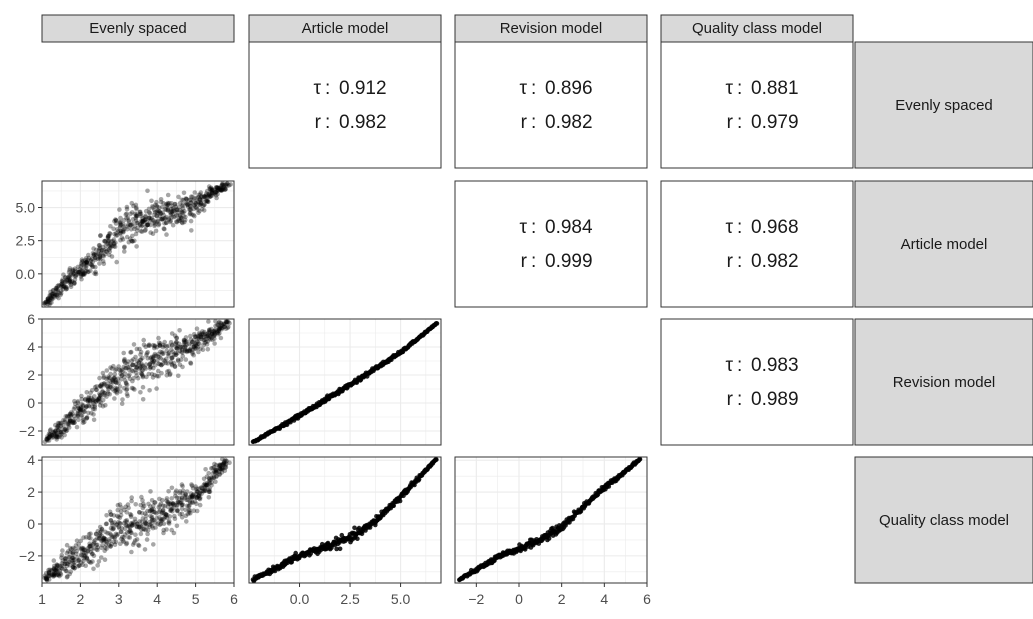  Describe the element at coordinates (327, 122) in the screenshot. I see `r-colon: :` at that location.